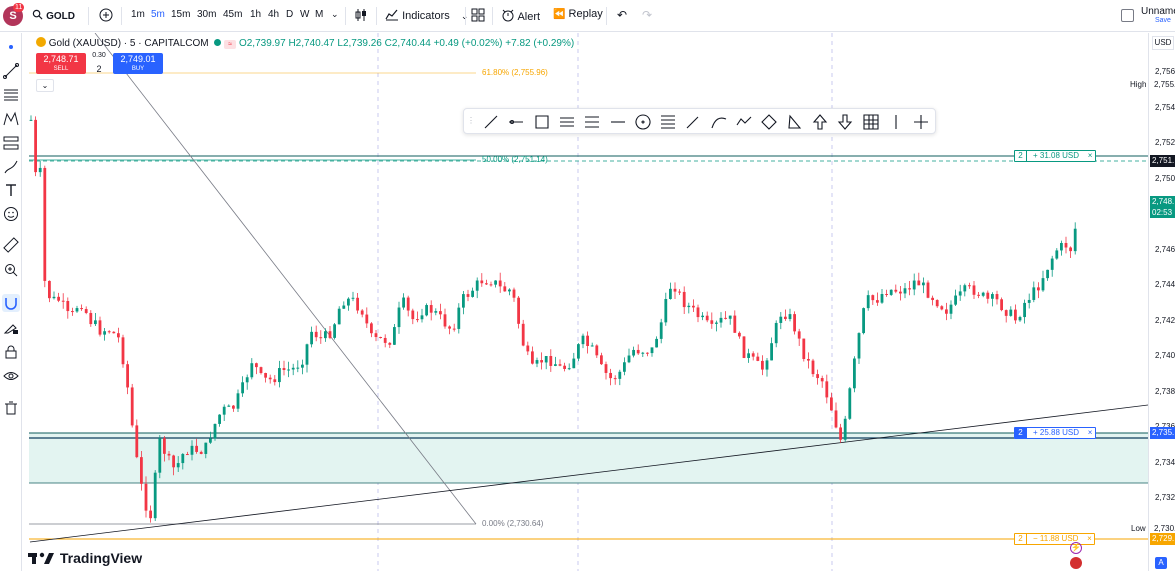 The image size is (1175, 571). I want to click on alert-icon, so click(508, 15).